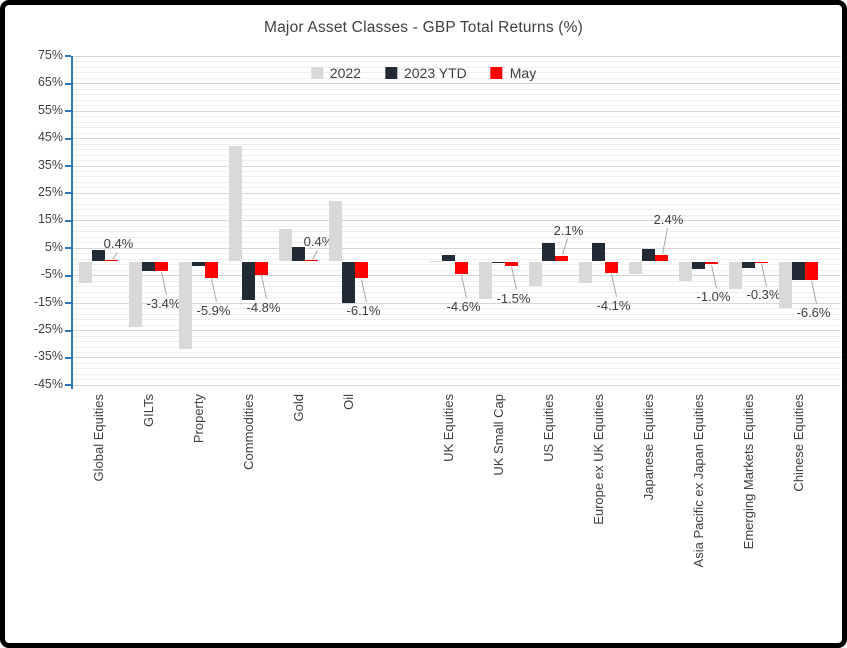 The width and height of the screenshot is (847, 648). What do you see at coordinates (345, 73) in the screenshot?
I see `legend-label: 2022` at bounding box center [345, 73].